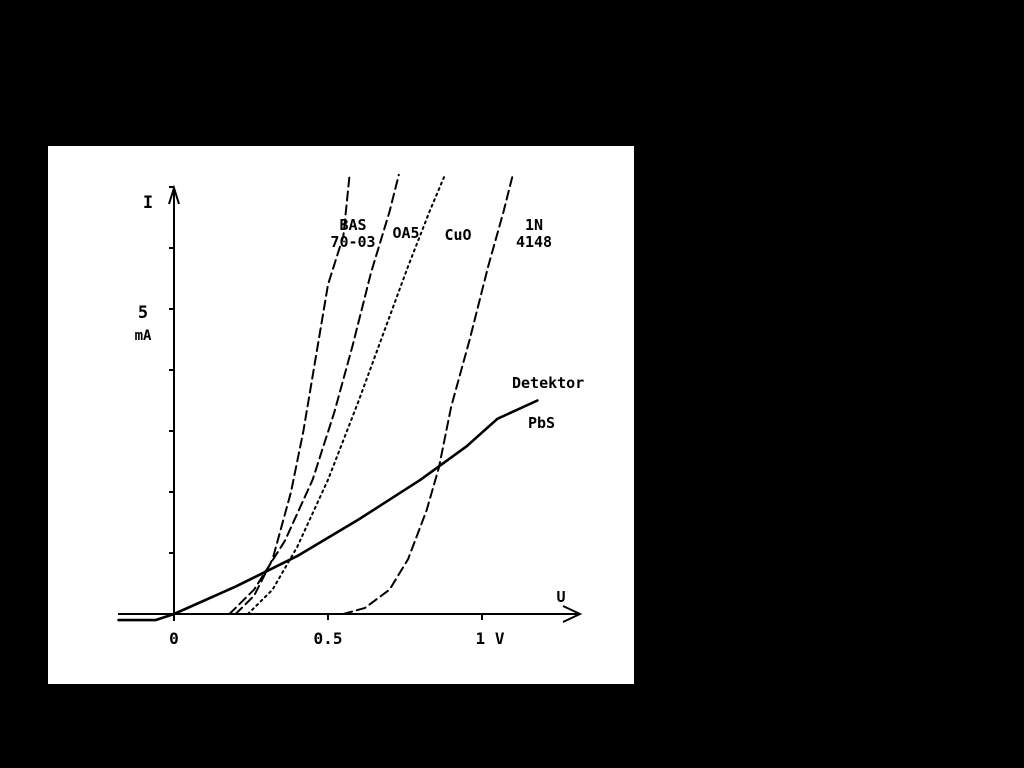  I want to click on x-axis-arrow, so click(572, 614).